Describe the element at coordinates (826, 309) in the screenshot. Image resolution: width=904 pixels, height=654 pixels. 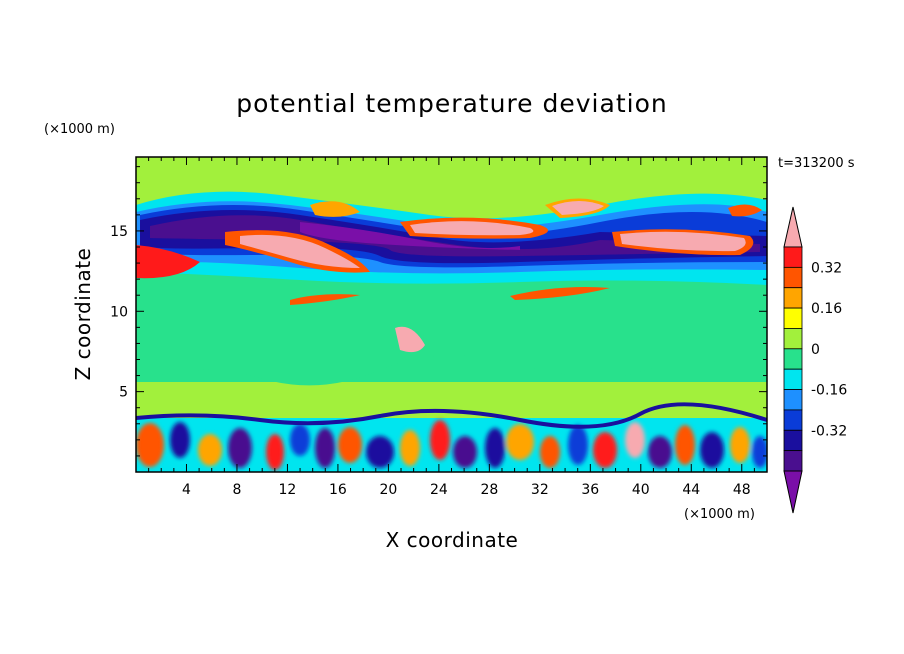
I see `colorbar-tick-label: 0.16` at that location.